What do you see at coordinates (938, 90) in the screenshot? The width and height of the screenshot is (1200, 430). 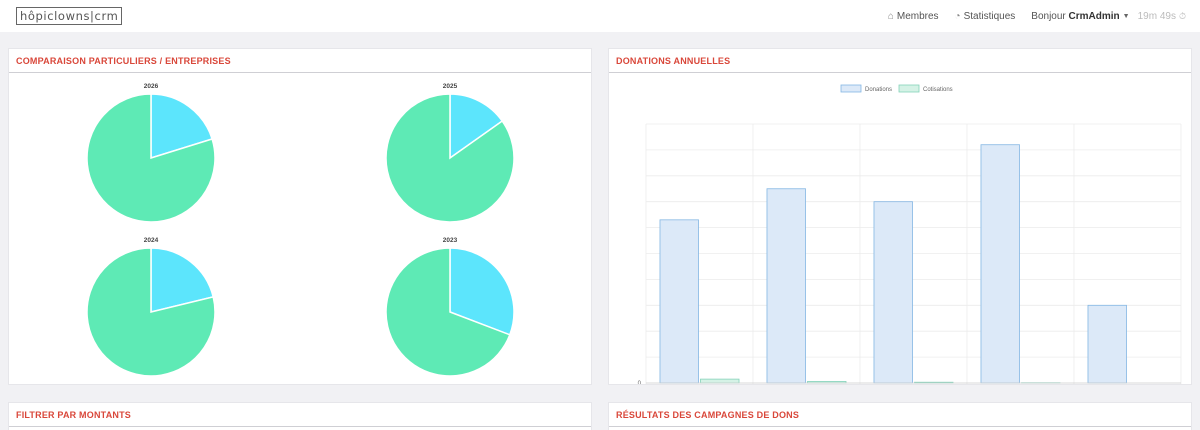 I see `legend-label: Cotisations` at bounding box center [938, 90].